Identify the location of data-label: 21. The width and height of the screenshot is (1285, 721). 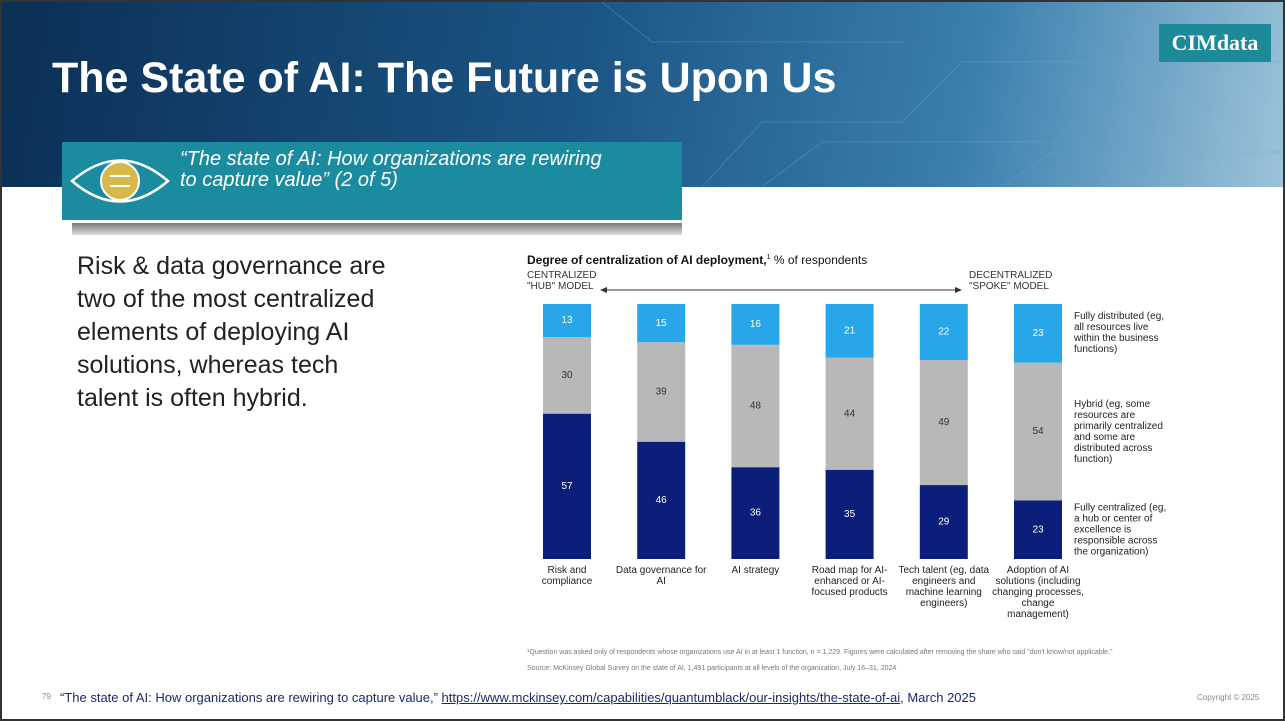
(850, 330).